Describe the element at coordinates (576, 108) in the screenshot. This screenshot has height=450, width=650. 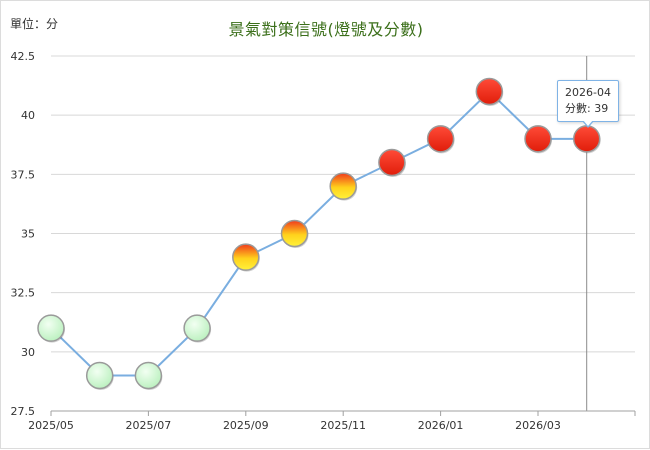
I see `tooltip-label: 分數` at that location.